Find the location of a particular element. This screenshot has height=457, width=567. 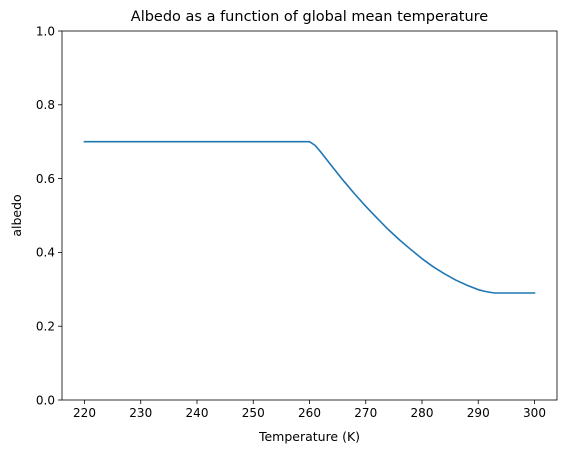

x-tick-label: 300 is located at coordinates (534, 413).